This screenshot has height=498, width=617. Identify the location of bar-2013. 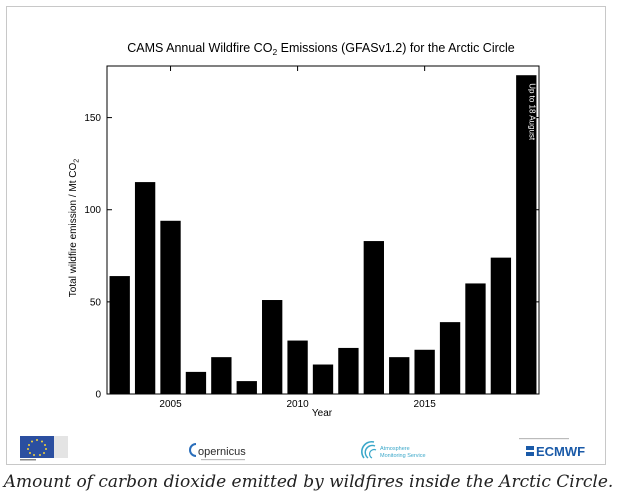
(373, 317).